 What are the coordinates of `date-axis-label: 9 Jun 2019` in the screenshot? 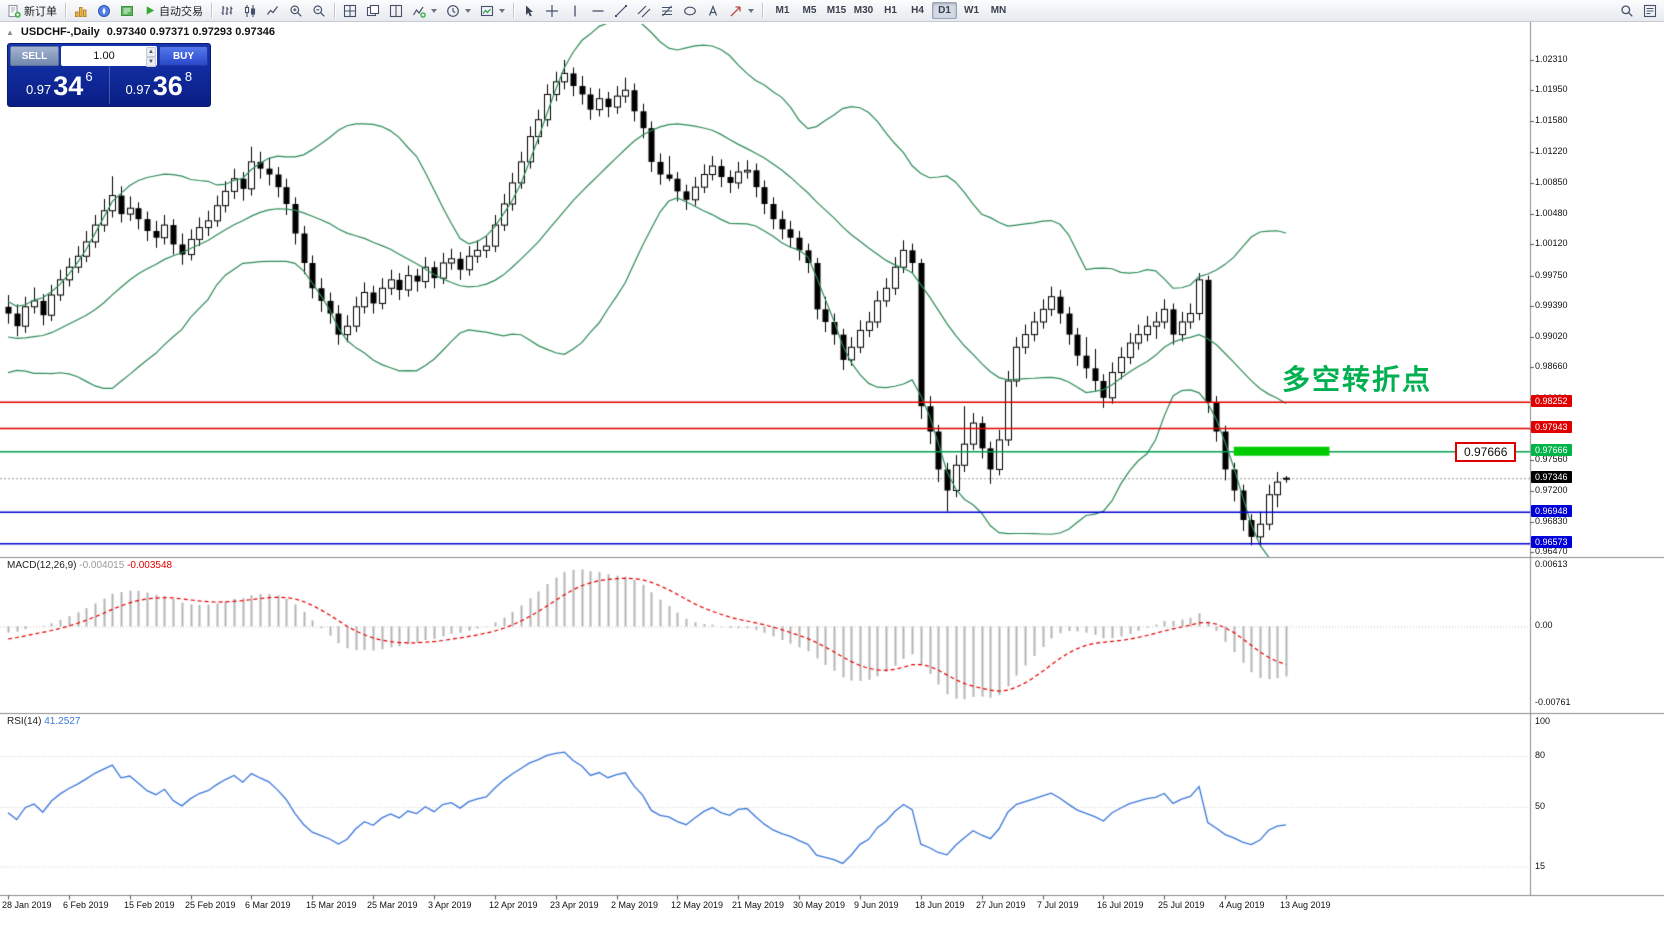 It's located at (876, 905).